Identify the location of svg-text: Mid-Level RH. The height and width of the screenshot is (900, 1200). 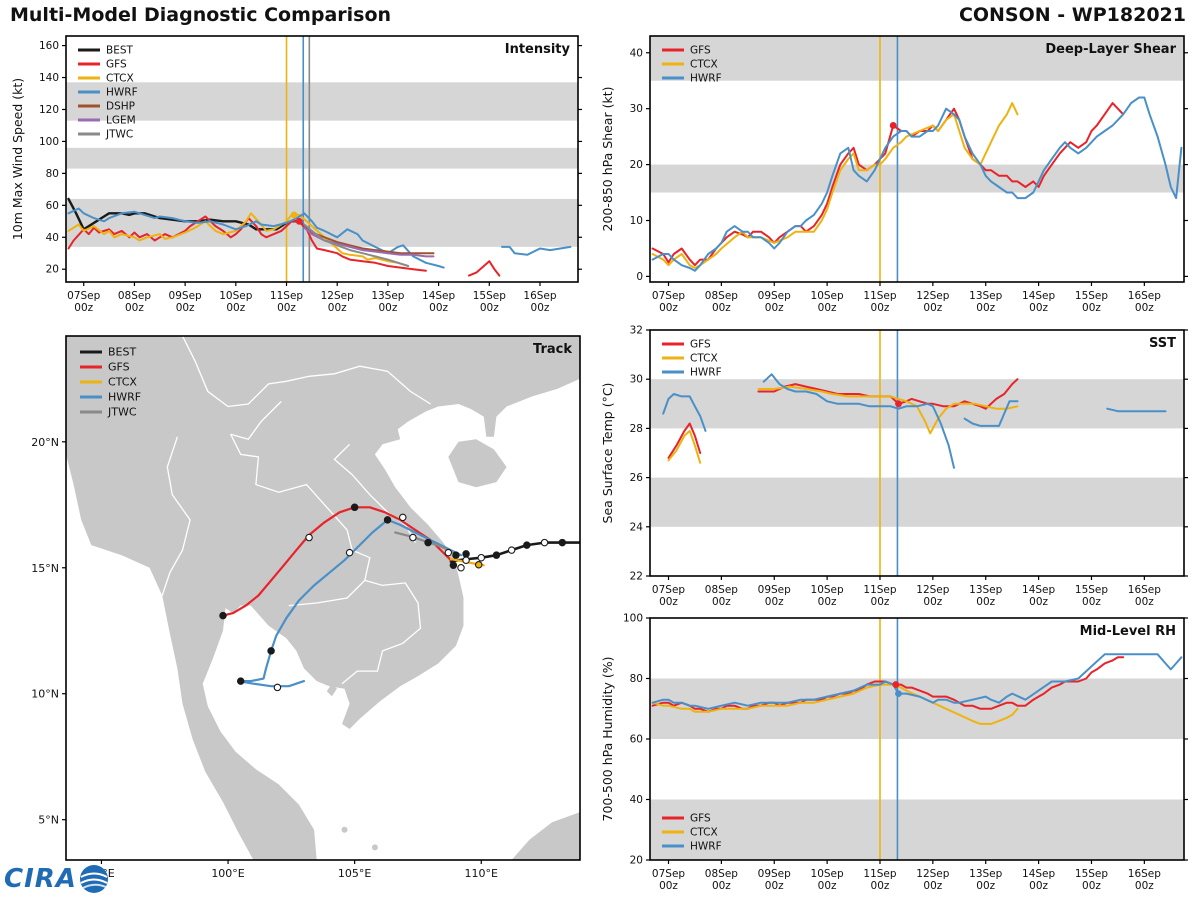
(1128, 631).